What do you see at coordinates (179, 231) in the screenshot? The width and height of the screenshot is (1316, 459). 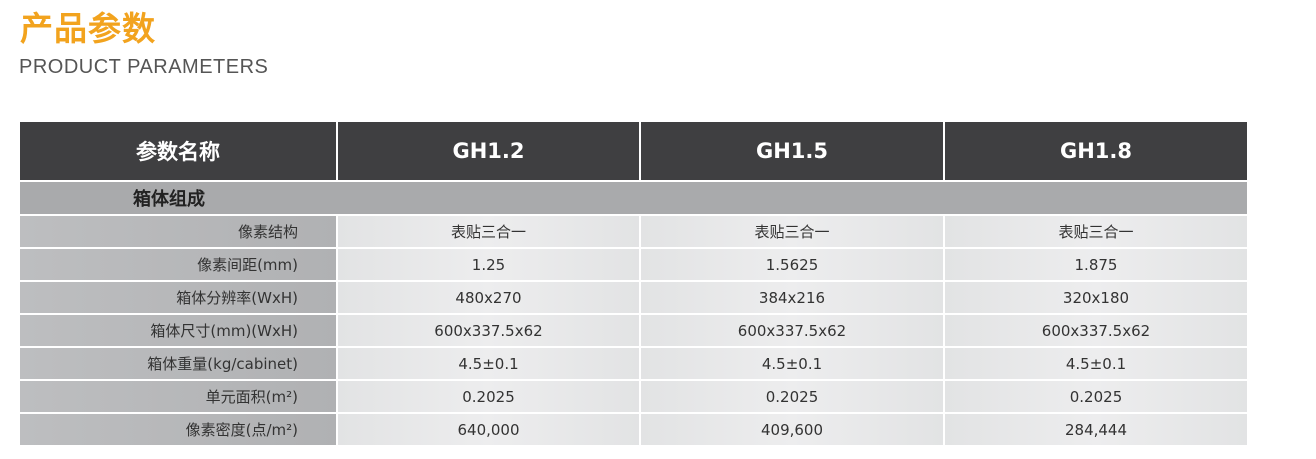 I see `row-label: 像素结构` at bounding box center [179, 231].